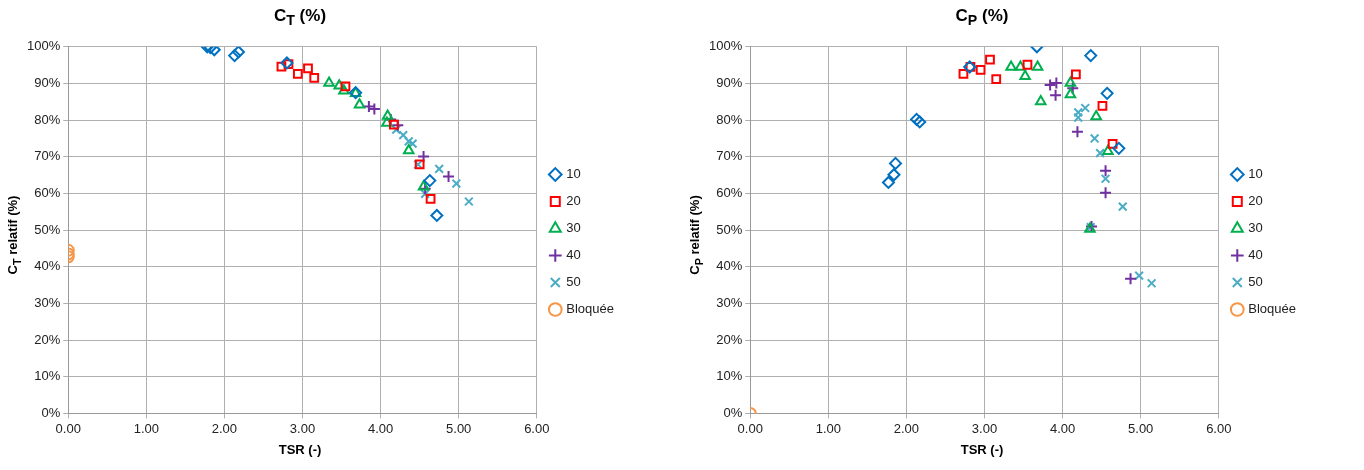 Image resolution: width=1364 pixels, height=470 pixels. What do you see at coordinates (300, 17) in the screenshot?
I see `chart-title: C$_{T}$ (%)` at bounding box center [300, 17].